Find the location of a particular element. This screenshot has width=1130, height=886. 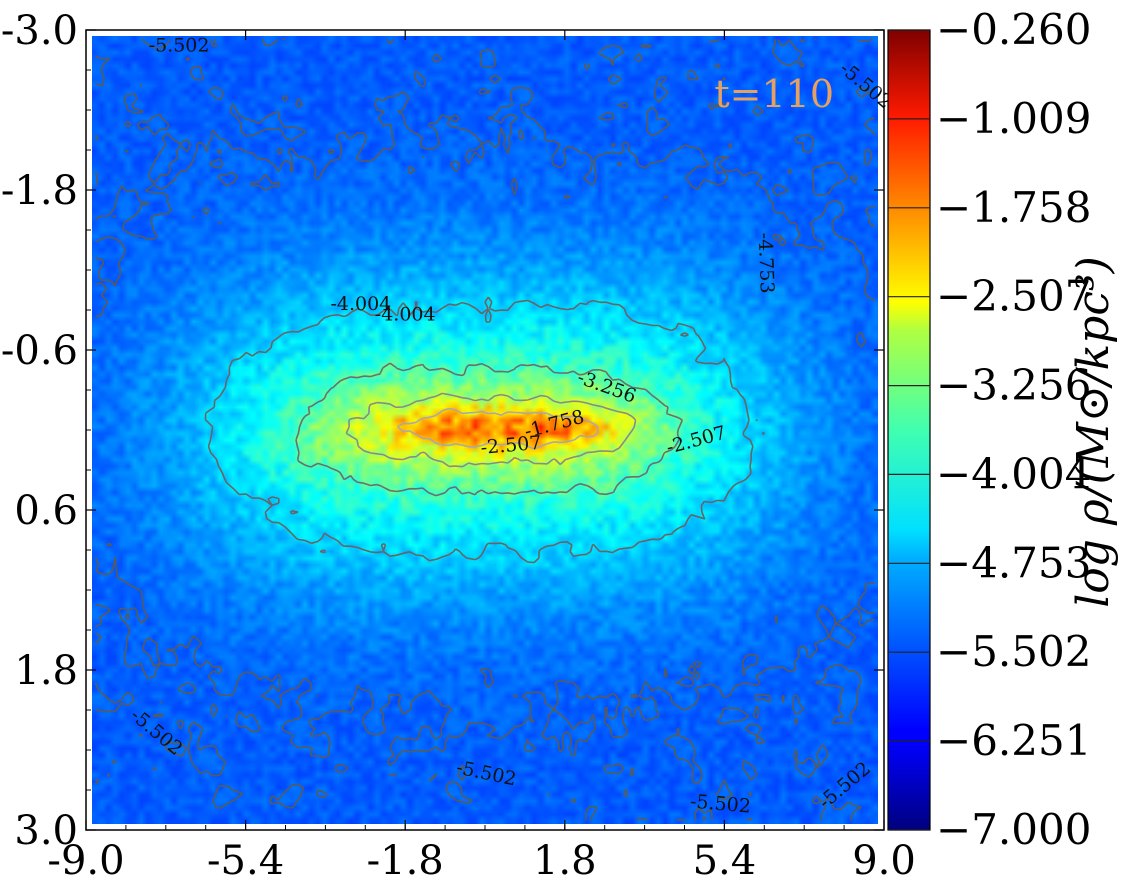

x-tick-label: -9.0 is located at coordinates (85, 861).